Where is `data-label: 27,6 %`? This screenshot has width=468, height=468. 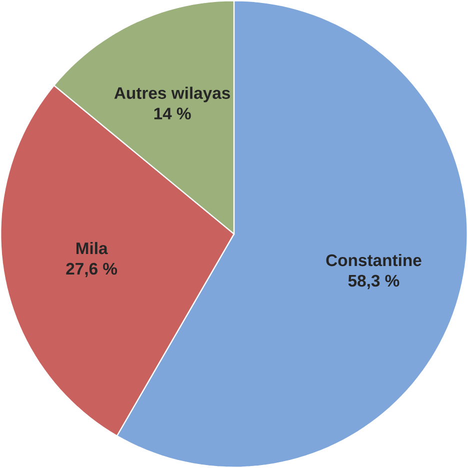
data-label: 27,6 % is located at coordinates (92, 270).